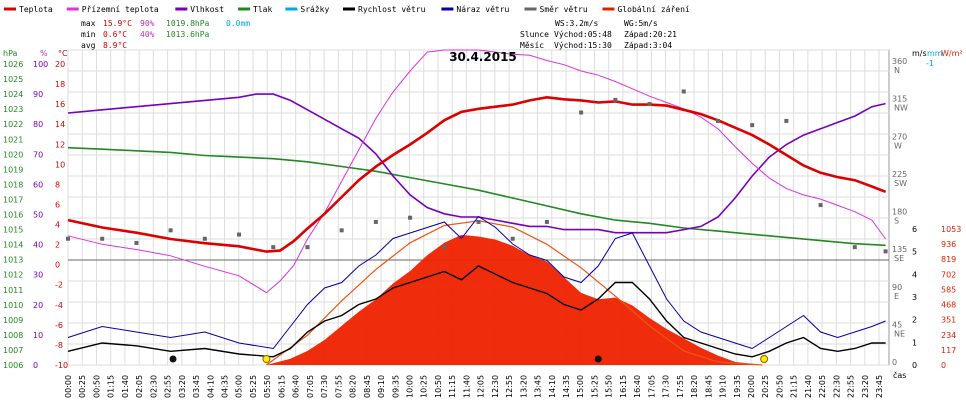  What do you see at coordinates (899, 99) in the screenshot?
I see `dir-tick-label: 315` at bounding box center [899, 99].